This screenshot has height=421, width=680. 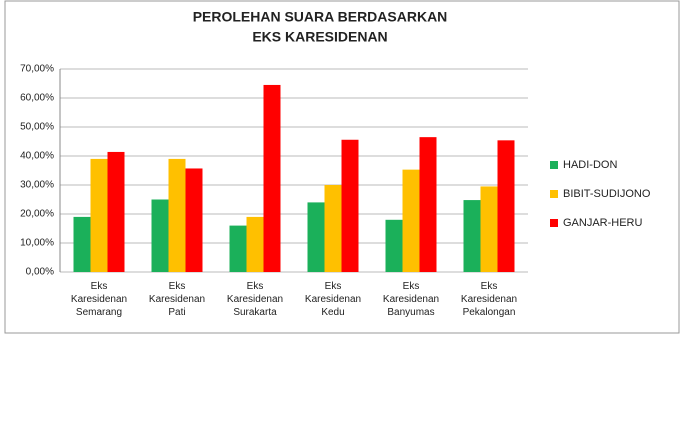 What do you see at coordinates (177, 299) in the screenshot?
I see `x-tick-label: Eks Karesidenan Pati` at bounding box center [177, 299].